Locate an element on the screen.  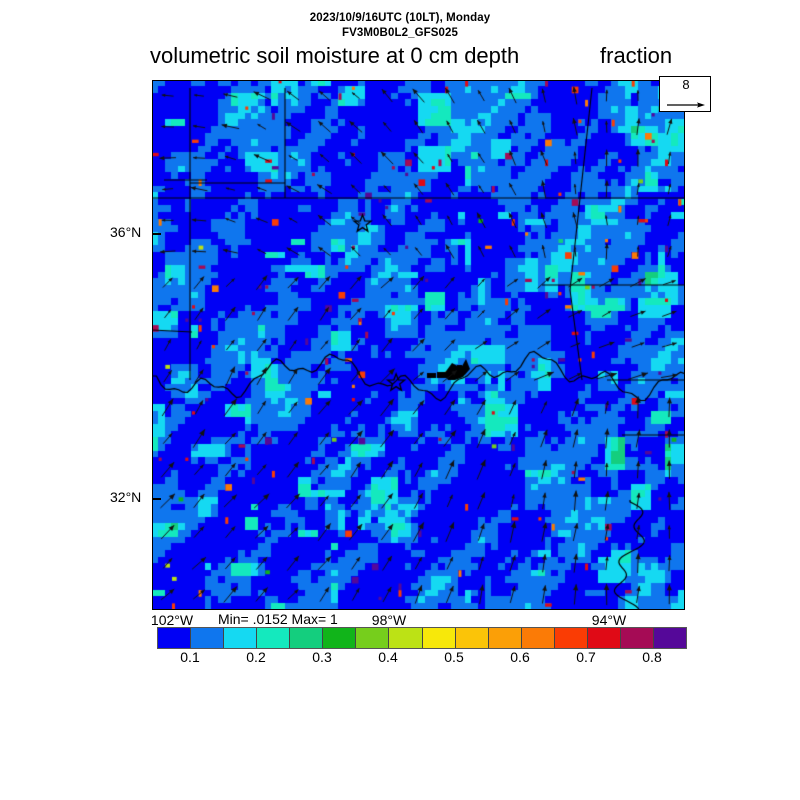
wind-vector-key: 8 is located at coordinates (685, 94).